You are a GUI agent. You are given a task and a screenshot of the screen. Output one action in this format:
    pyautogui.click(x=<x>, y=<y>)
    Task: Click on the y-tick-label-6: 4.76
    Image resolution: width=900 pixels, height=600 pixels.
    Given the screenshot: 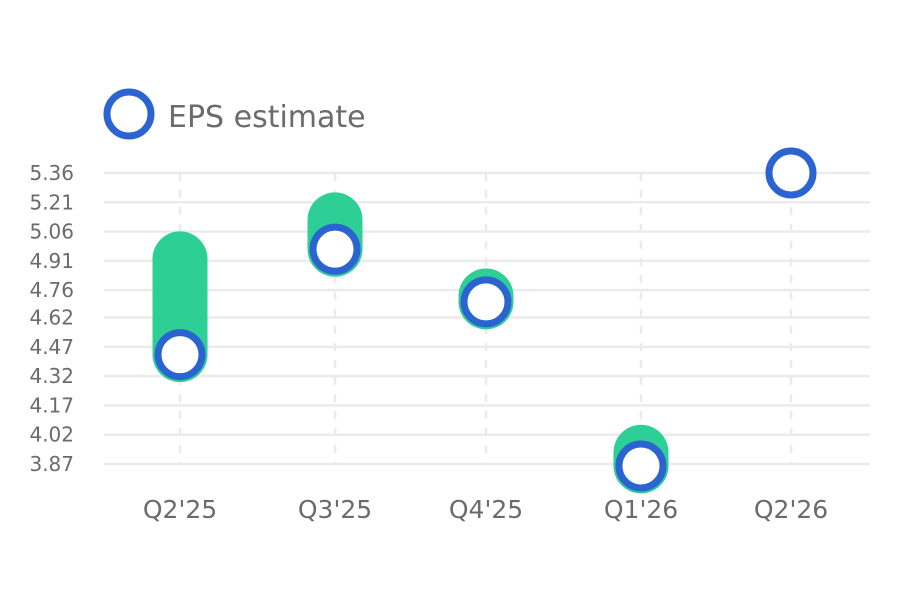 What is the action you would take?
    pyautogui.click(x=51, y=290)
    